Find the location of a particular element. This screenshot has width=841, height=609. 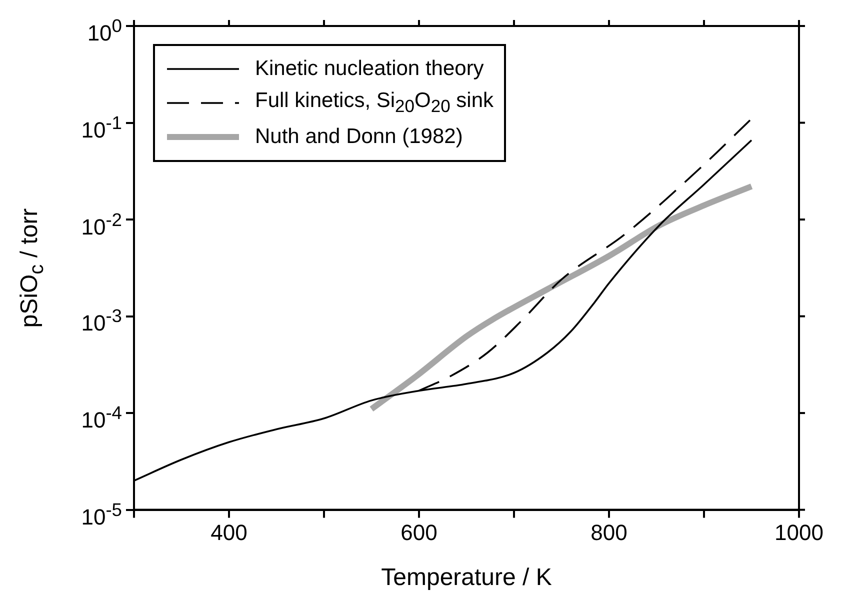

x-axis-title: Temperature / K is located at coordinates (466, 578).